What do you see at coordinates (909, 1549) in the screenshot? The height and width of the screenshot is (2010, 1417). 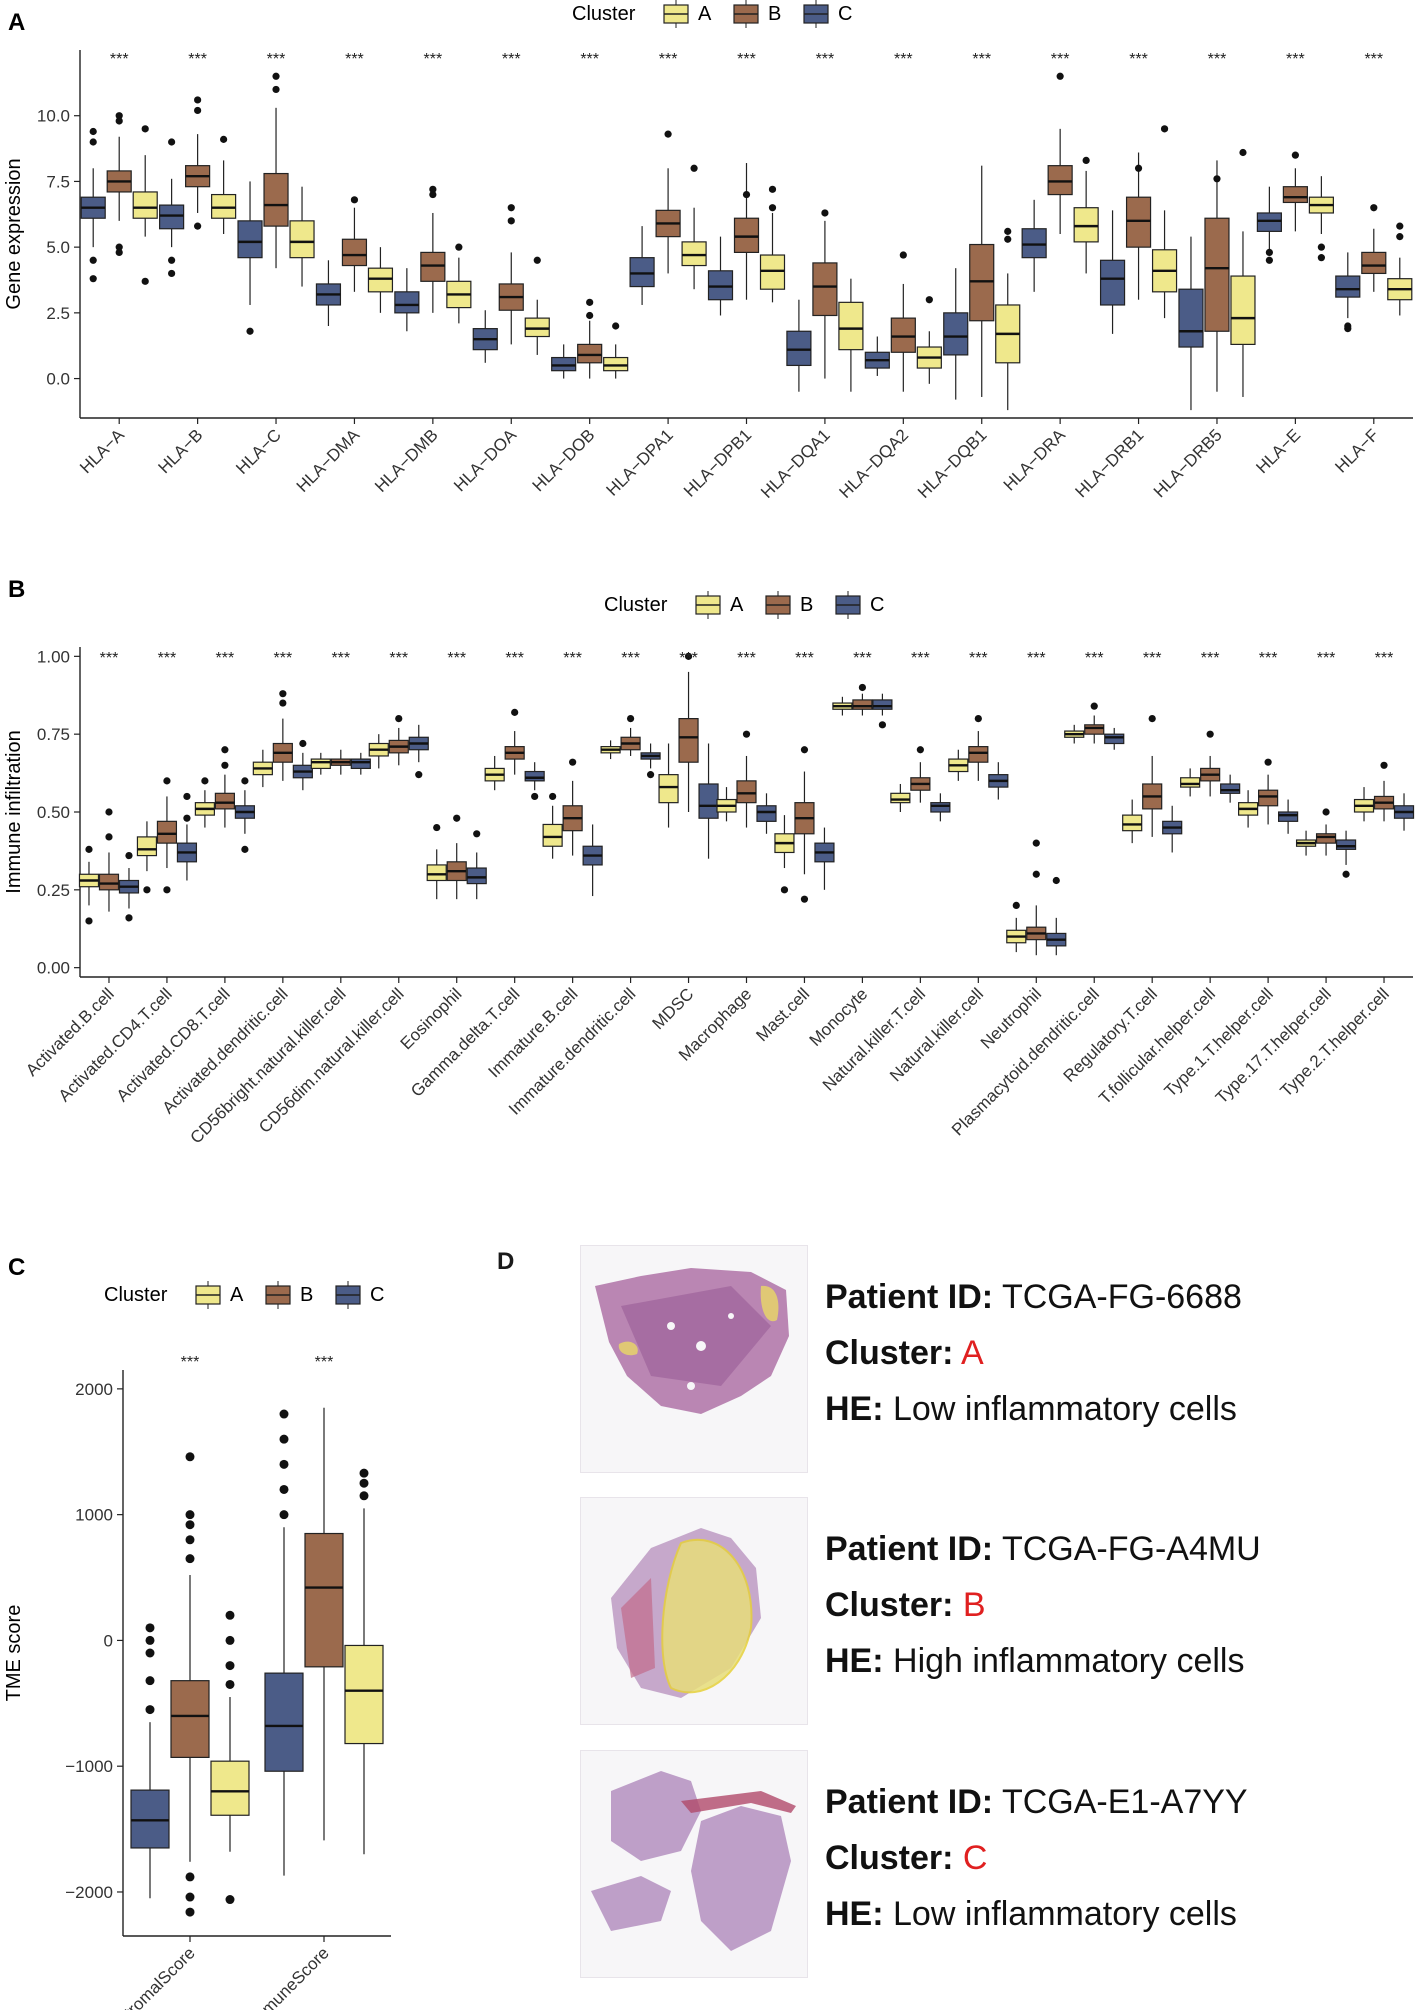 I see `patient-id-label: Patient ID:` at bounding box center [909, 1549].